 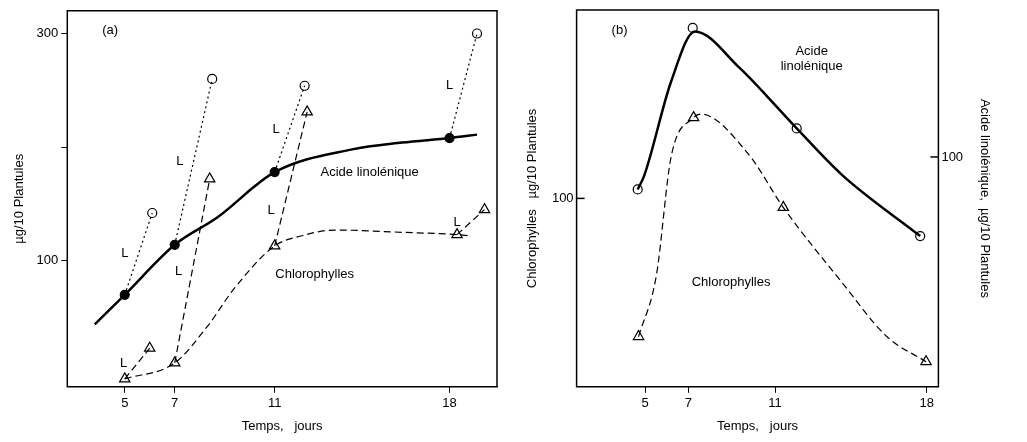 I want to click on text: (a), so click(x=110, y=30).